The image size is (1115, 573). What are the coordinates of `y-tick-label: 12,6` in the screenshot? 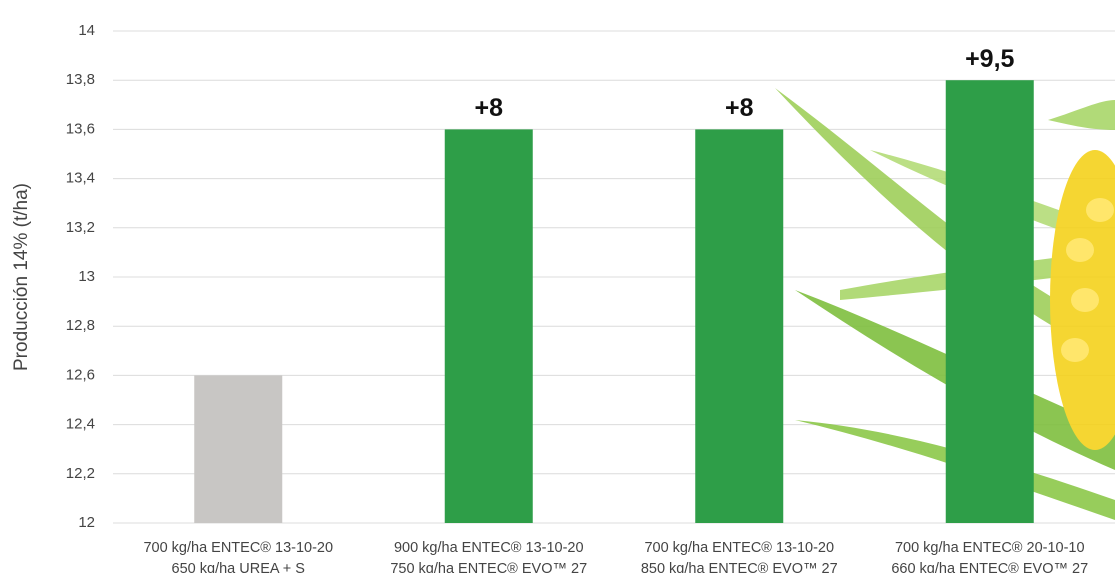 It's located at (80, 374).